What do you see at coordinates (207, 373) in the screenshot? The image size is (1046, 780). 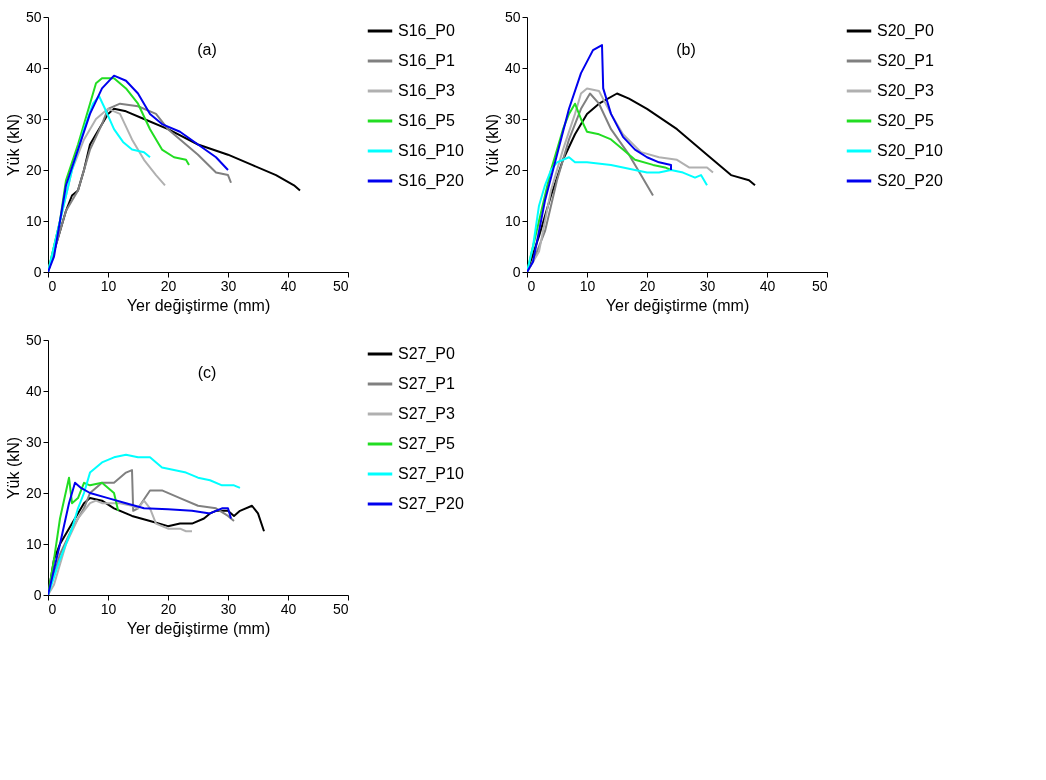 I see `annotation: (c)` at bounding box center [207, 373].